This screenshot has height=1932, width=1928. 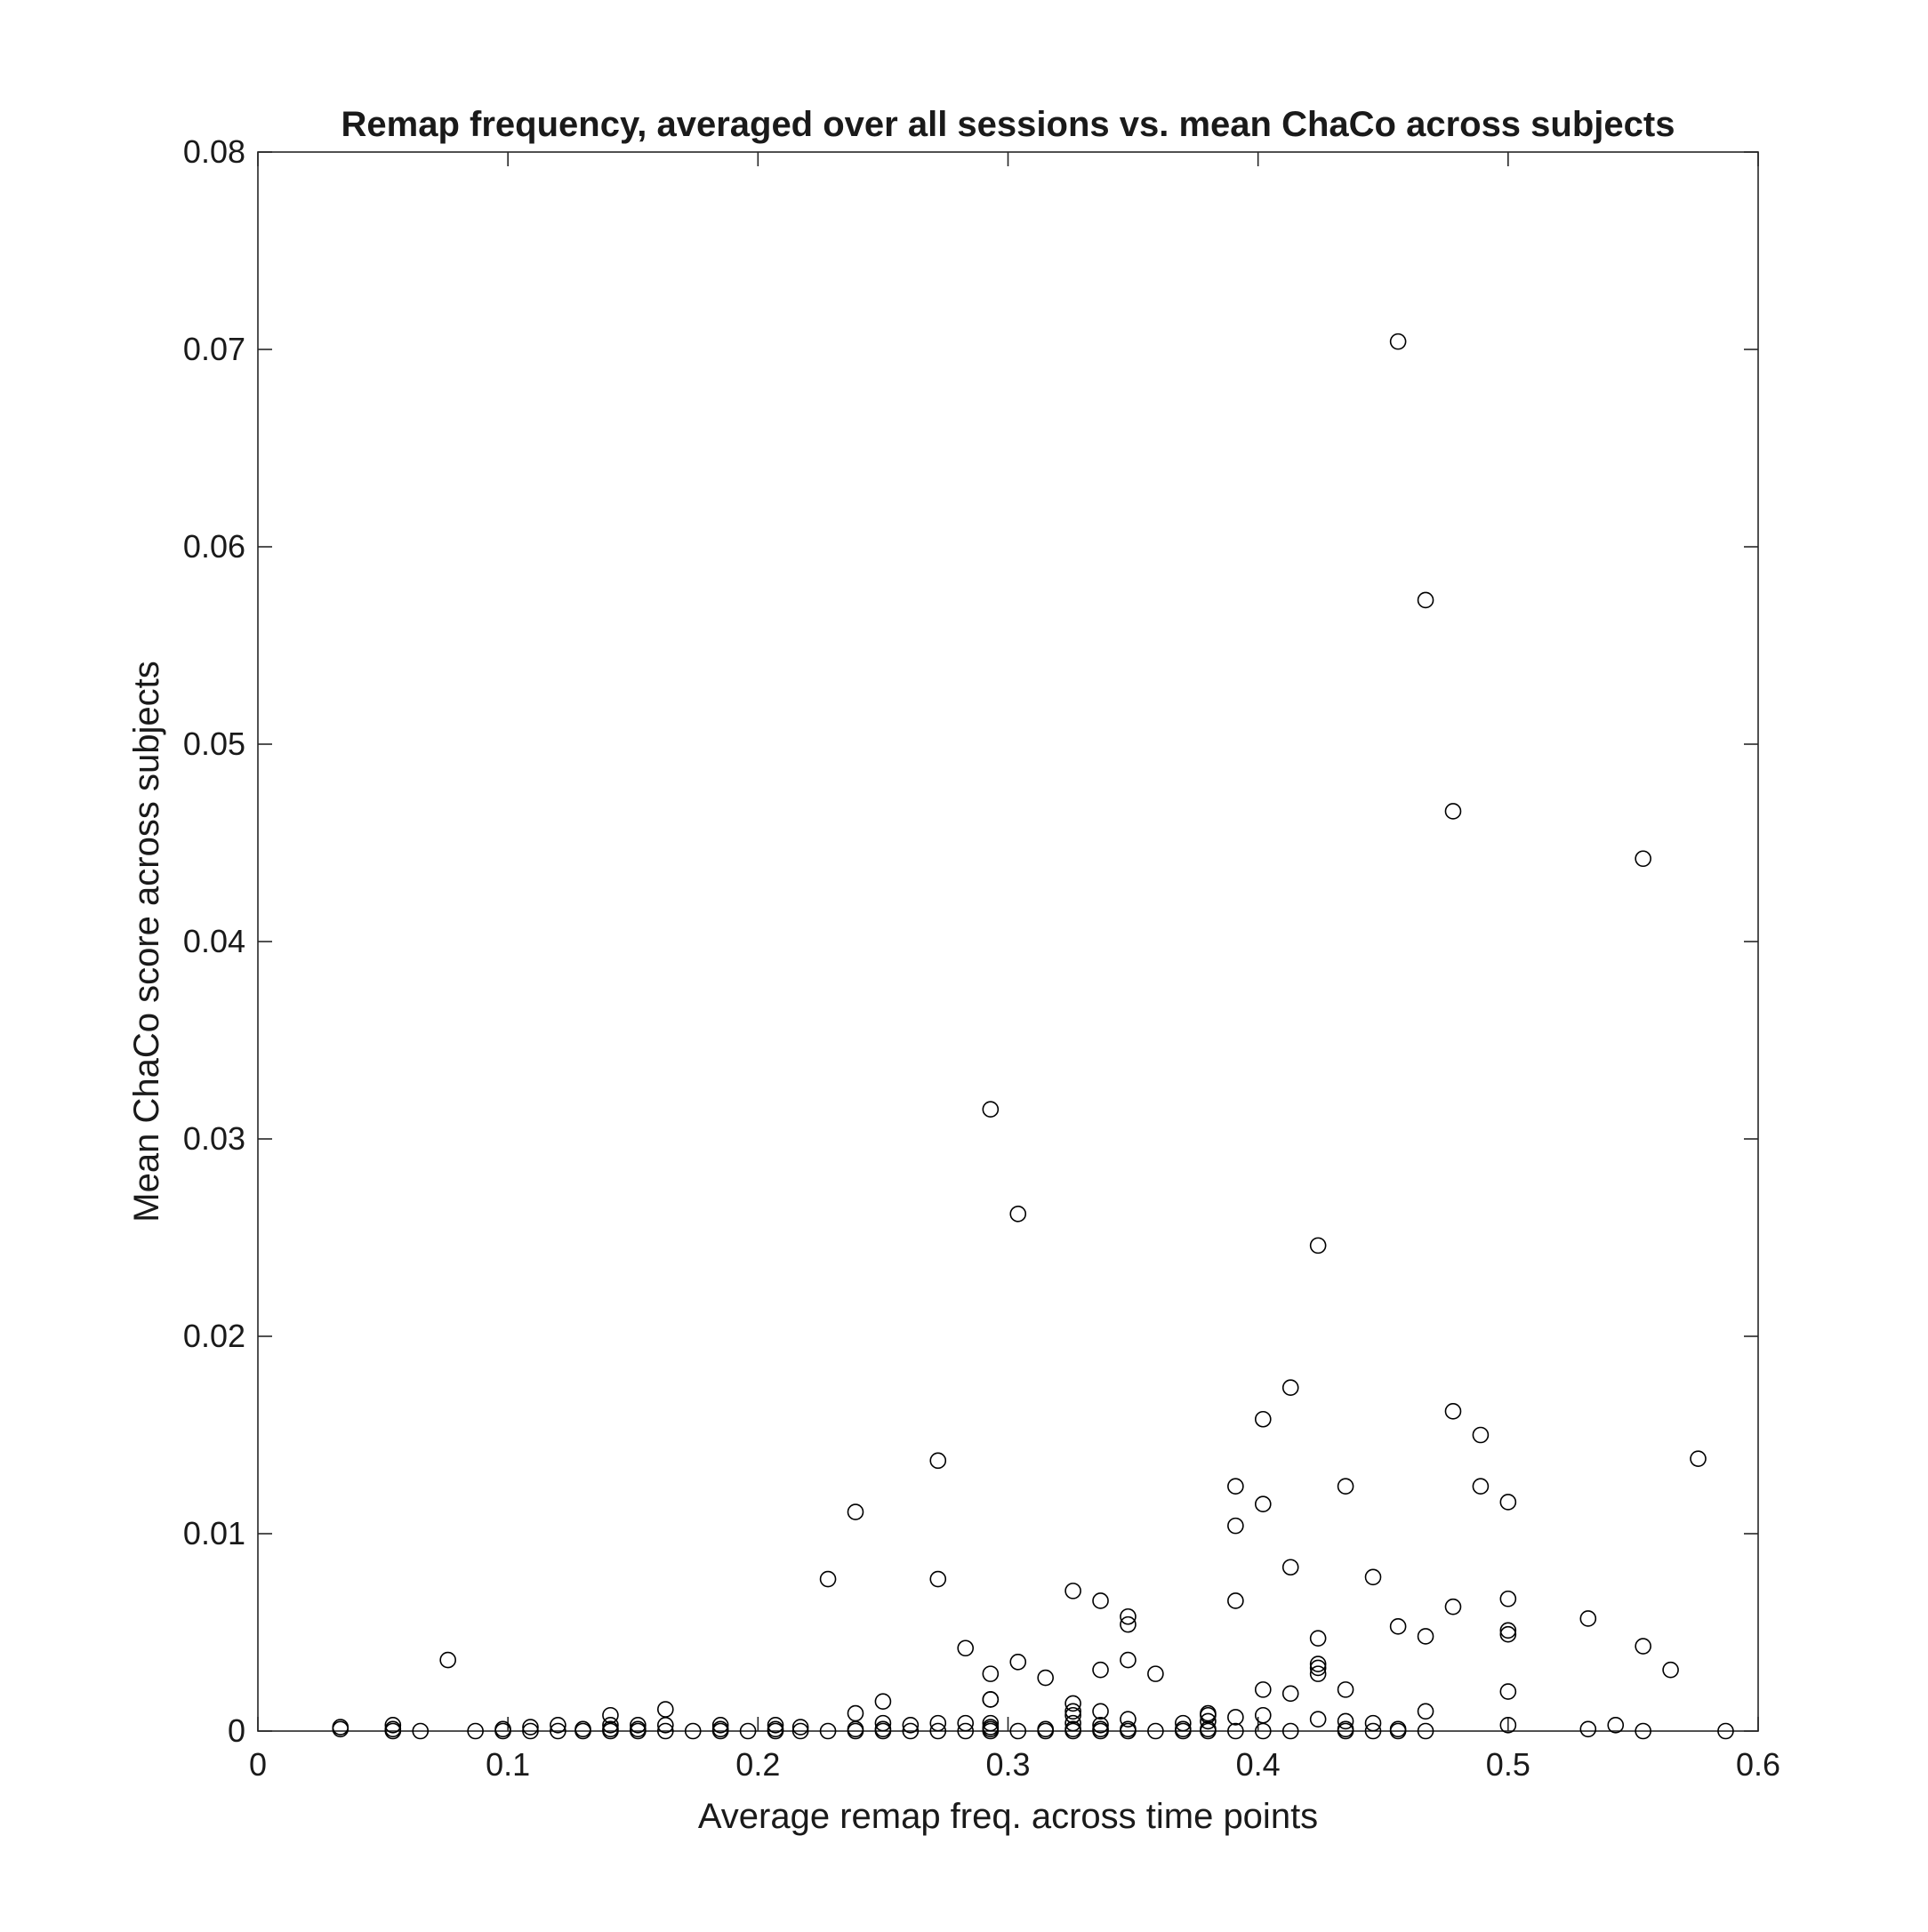 I want to click on x-tick-label: 0, so click(x=258, y=1765).